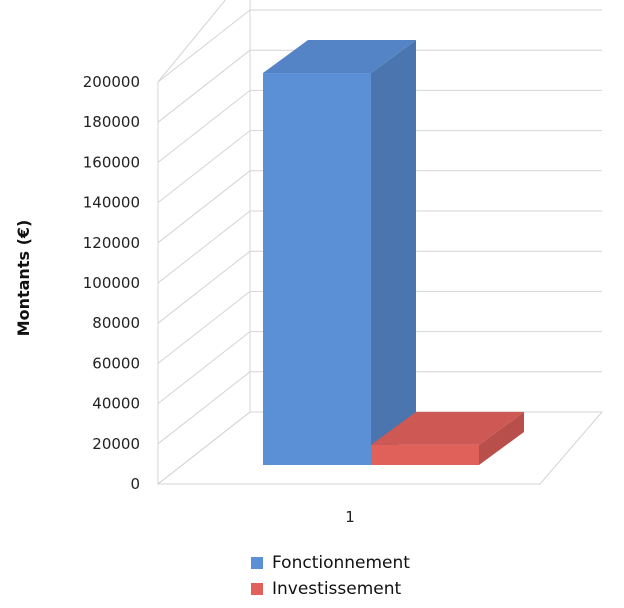 Image resolution: width=624 pixels, height=608 pixels. I want to click on y-tick-label-1: 20000, so click(116, 444).